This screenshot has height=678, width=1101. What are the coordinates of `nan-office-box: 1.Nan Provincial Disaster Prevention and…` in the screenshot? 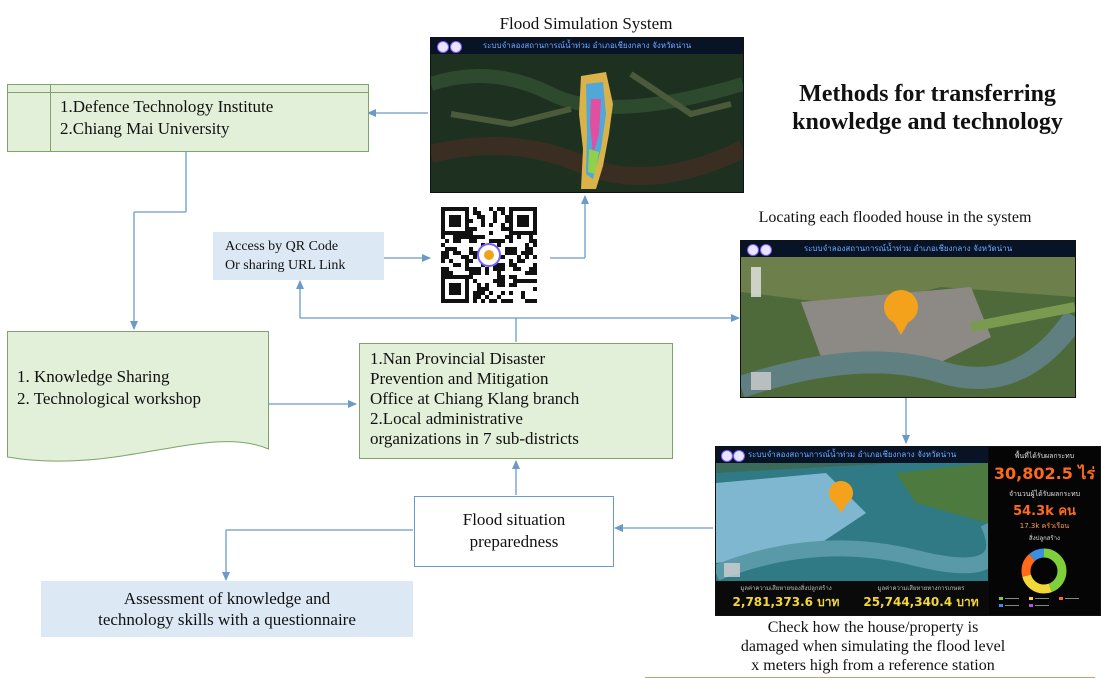 It's located at (516, 401).